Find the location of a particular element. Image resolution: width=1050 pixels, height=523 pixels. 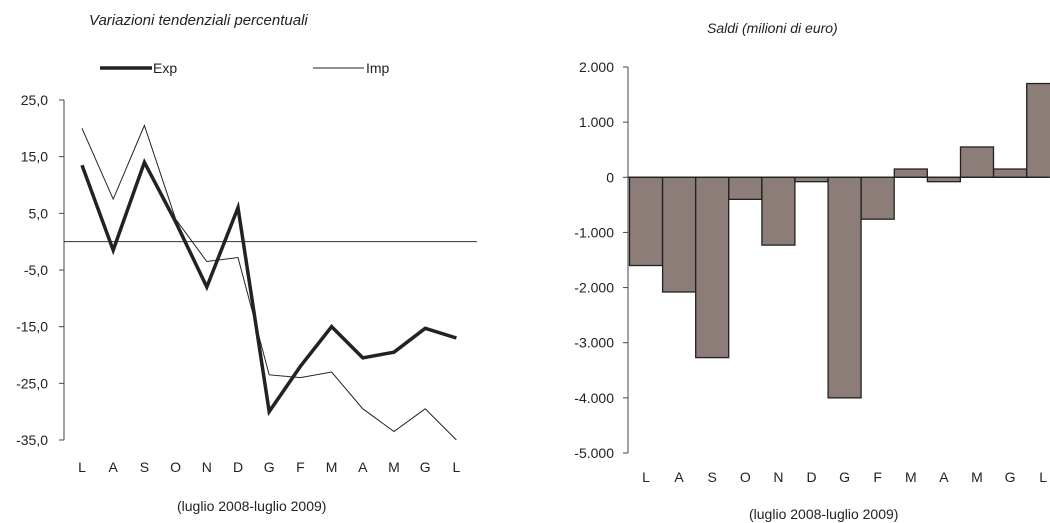

left-chart-caption: (luglio 2008-luglio 2009) is located at coordinates (252, 506).